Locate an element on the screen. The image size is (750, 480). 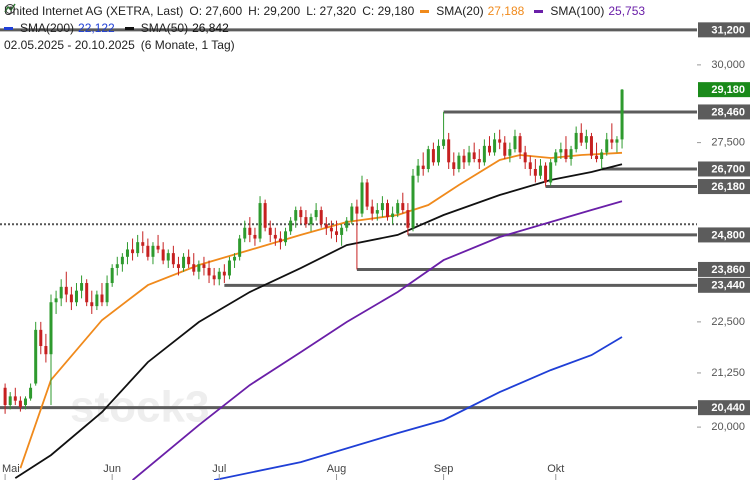
legend-value: 26,842 is located at coordinates (210, 28).